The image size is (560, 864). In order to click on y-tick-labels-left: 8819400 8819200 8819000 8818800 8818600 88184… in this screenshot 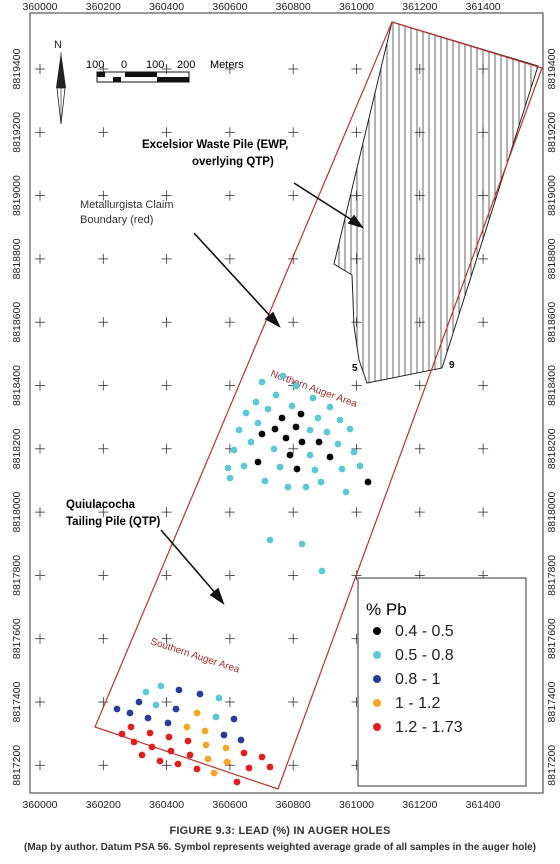, I will do `click(17, 416)`.